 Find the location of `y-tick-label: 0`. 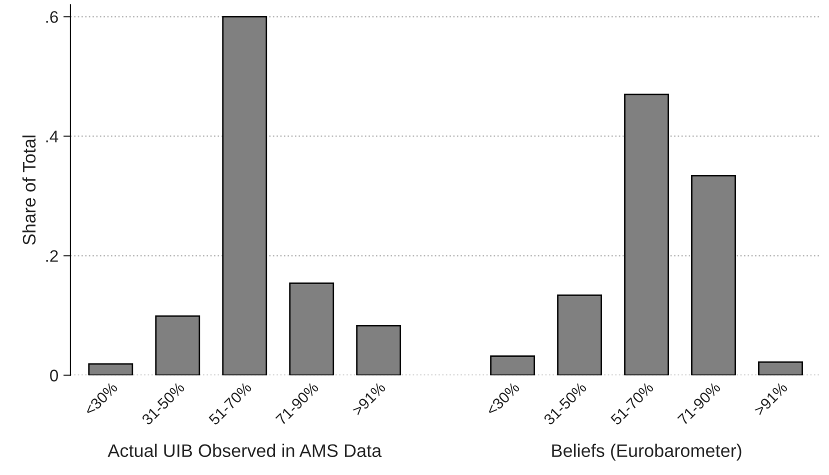

y-tick-label: 0 is located at coordinates (54, 376).